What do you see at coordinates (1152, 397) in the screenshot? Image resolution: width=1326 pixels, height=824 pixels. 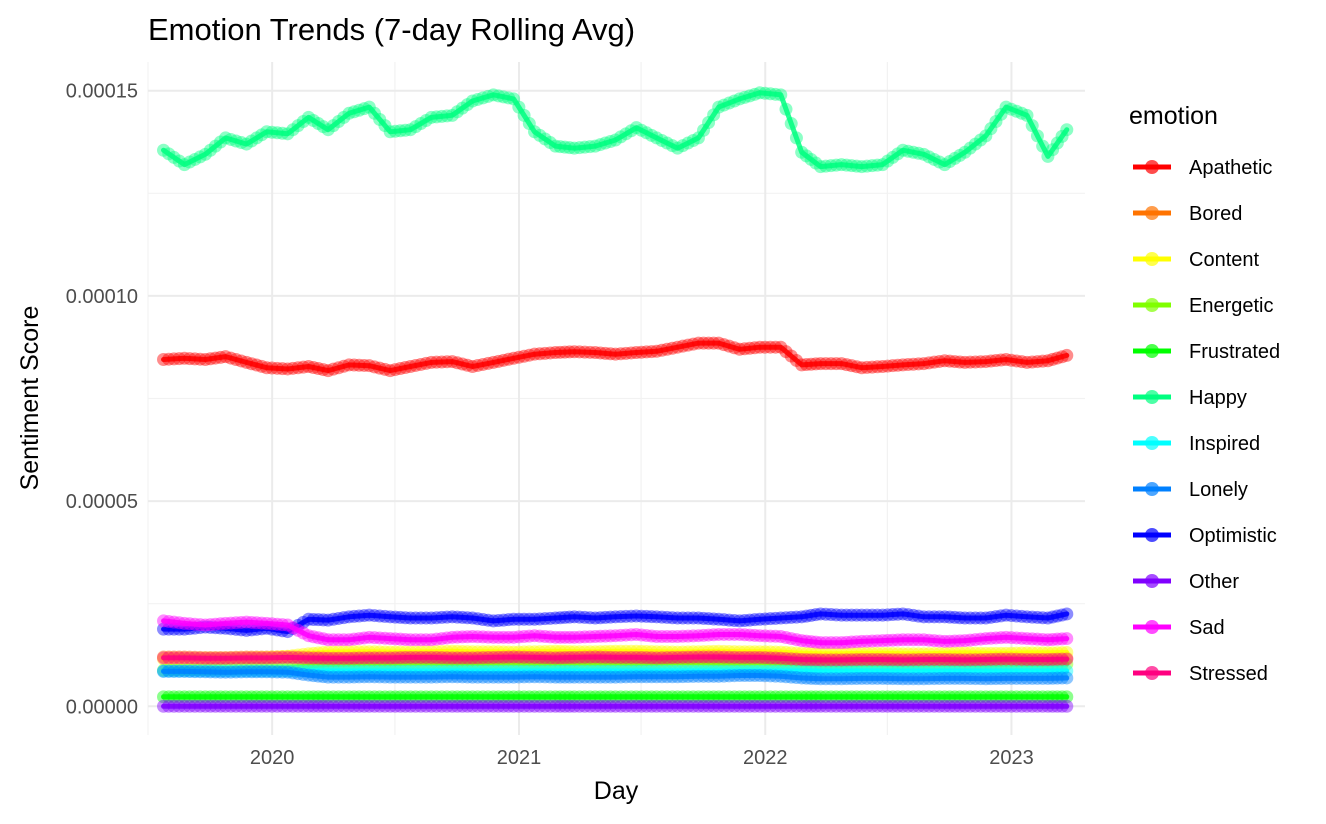 I see `legend-key-point` at bounding box center [1152, 397].